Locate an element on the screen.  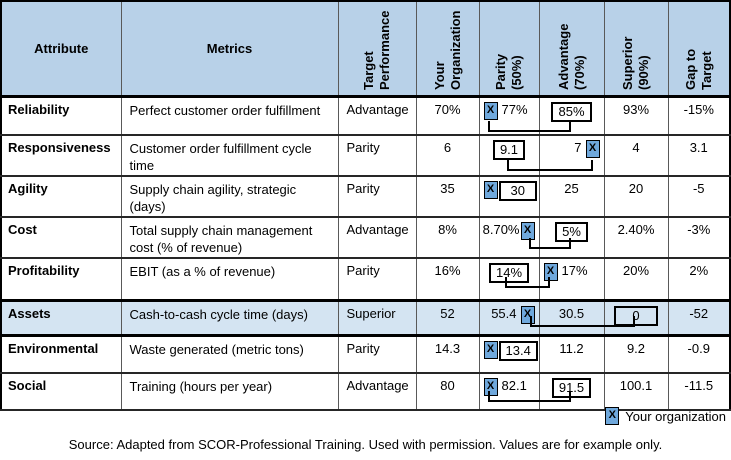
col-header-target-performance: Target Performance is located at coordinates (376, 49).